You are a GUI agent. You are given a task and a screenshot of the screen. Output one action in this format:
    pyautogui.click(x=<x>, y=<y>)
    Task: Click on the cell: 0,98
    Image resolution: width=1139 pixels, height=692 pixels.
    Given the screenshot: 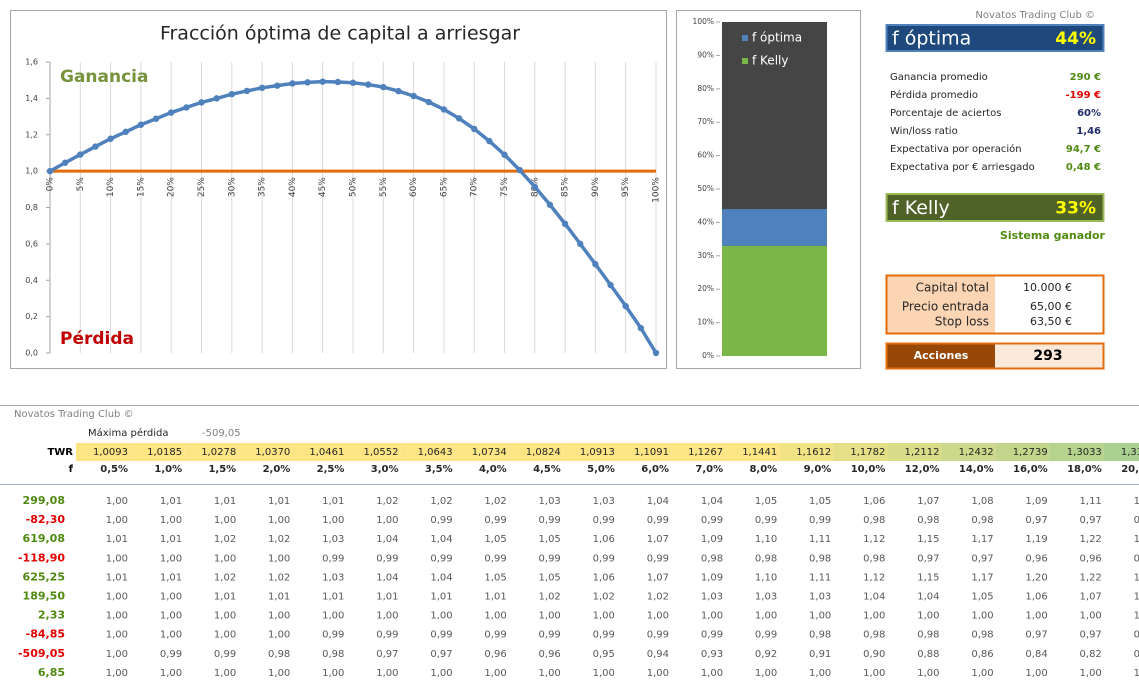 What is the action you would take?
    pyautogui.click(x=928, y=520)
    